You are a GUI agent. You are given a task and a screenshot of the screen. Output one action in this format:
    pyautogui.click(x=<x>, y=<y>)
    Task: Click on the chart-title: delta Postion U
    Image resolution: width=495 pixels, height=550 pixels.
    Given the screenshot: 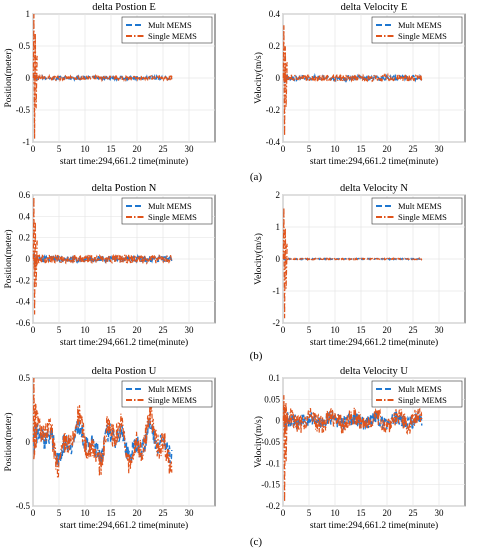 What is the action you would take?
    pyautogui.click(x=124, y=371)
    